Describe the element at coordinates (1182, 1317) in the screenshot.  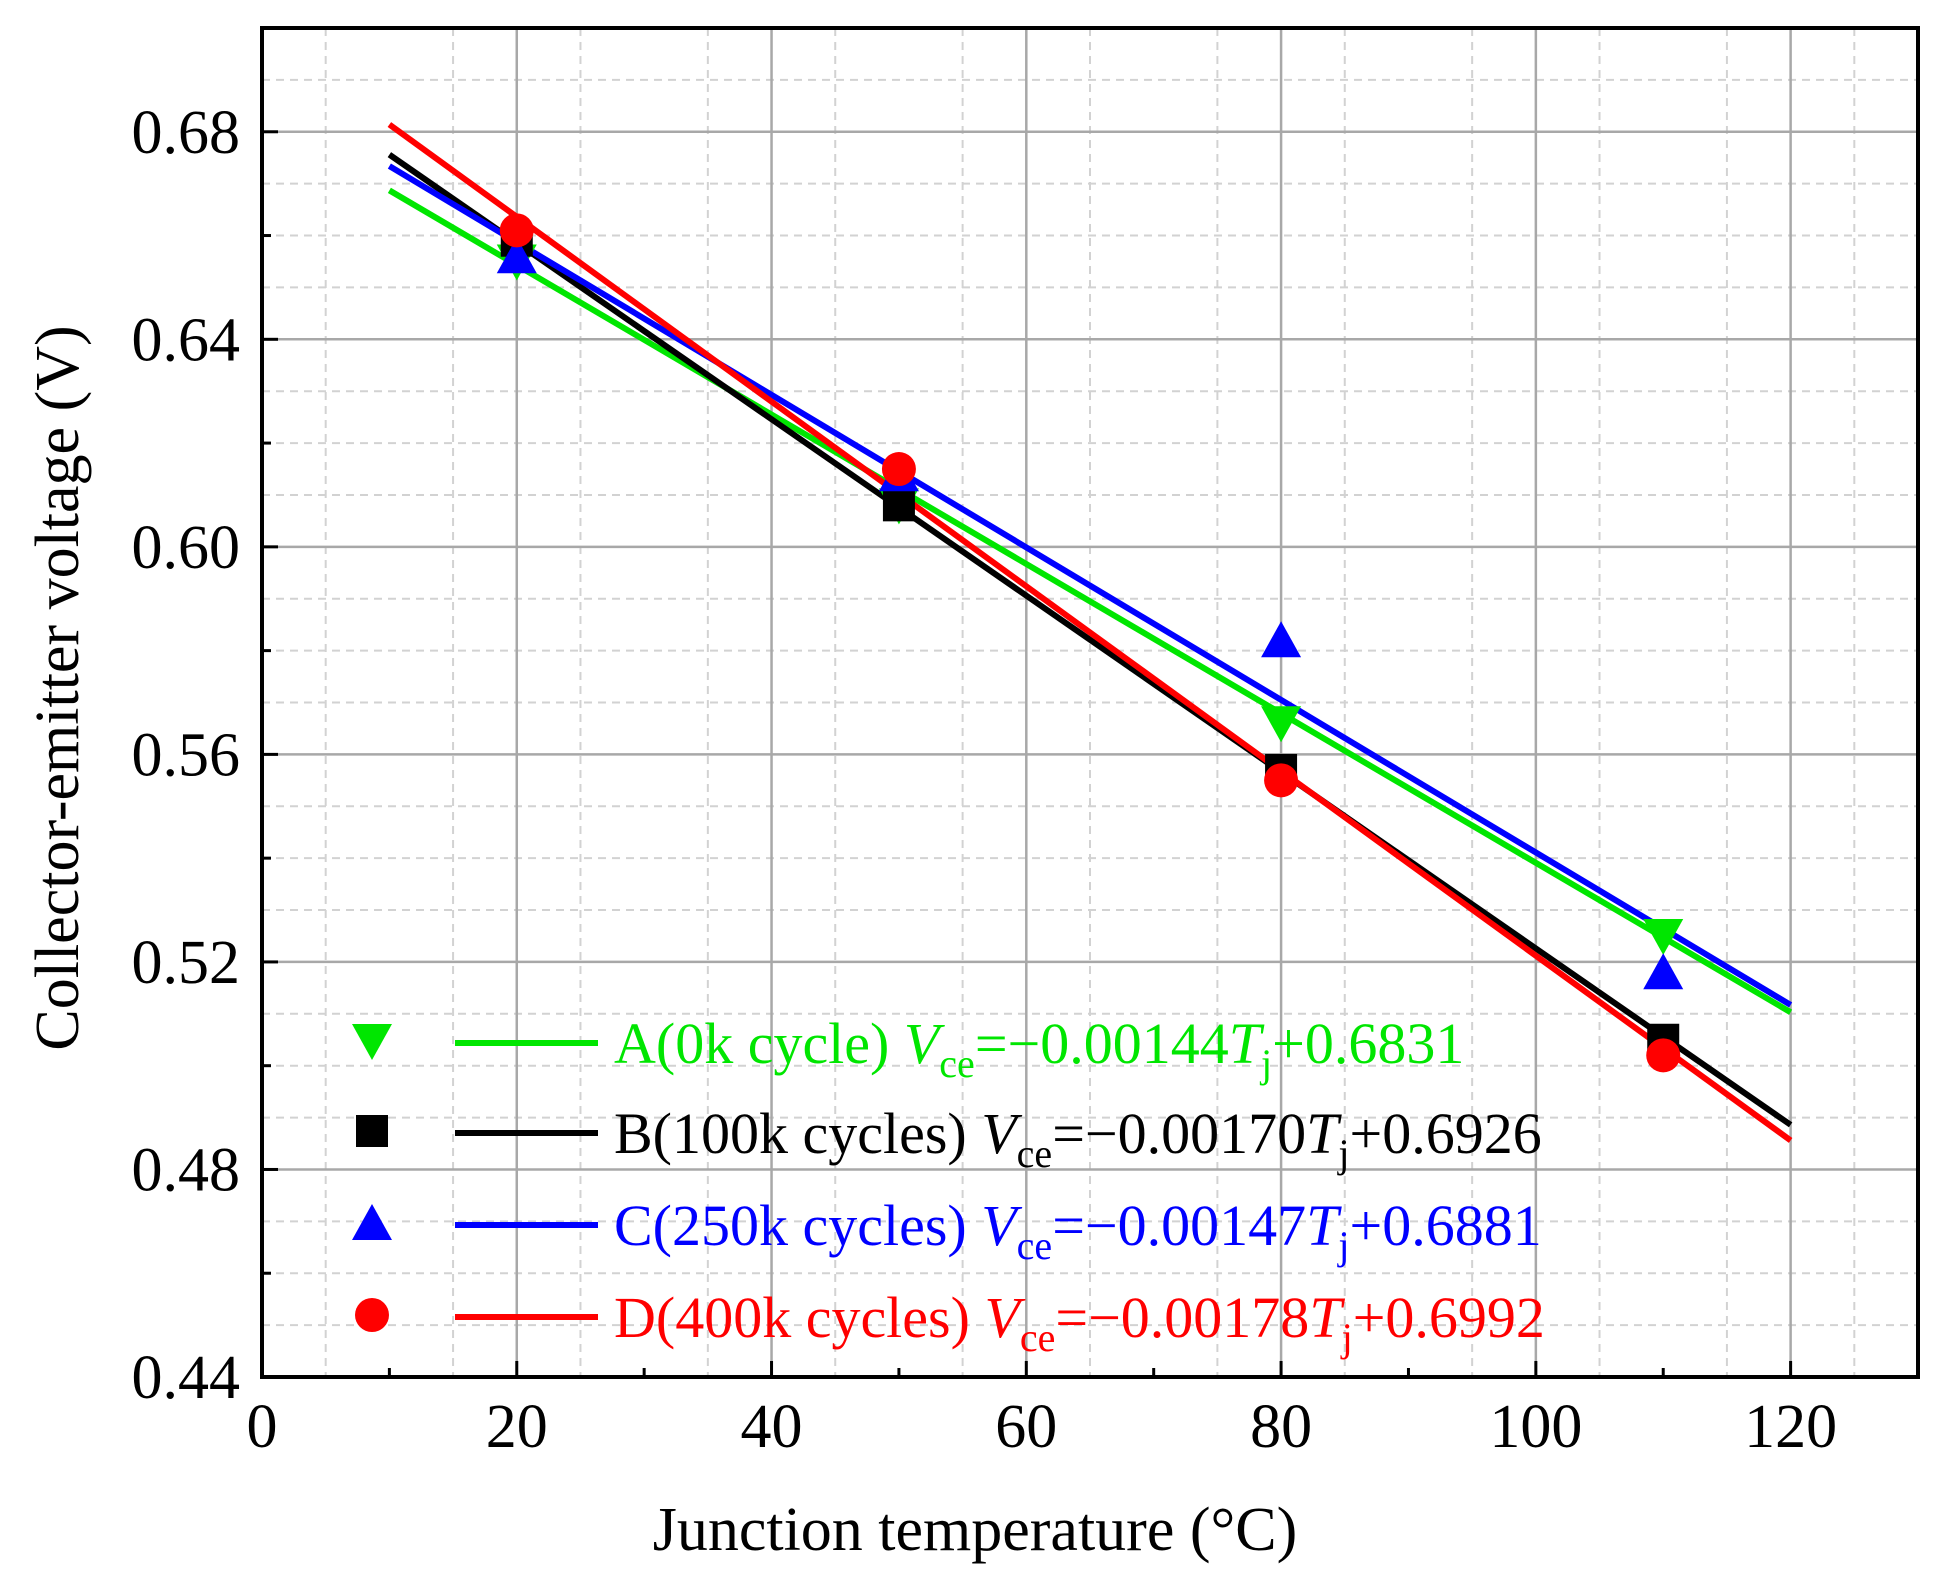
I see `legend-eq-coefficient: =−0.00178` at that location.